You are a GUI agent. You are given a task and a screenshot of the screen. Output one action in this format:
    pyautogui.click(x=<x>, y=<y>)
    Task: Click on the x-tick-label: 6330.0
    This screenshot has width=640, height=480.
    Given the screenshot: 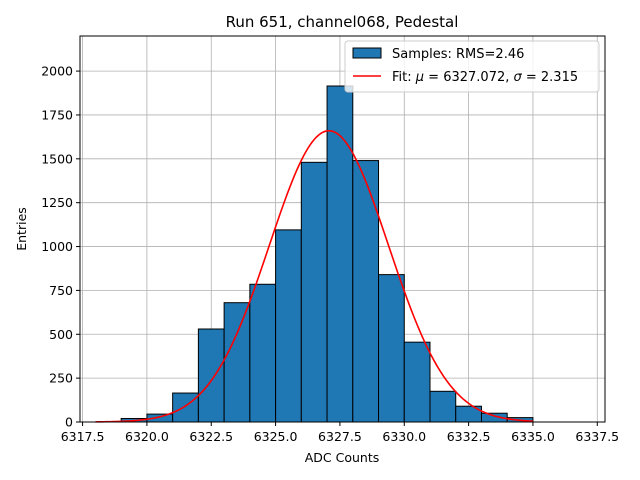 What is the action you would take?
    pyautogui.click(x=404, y=436)
    